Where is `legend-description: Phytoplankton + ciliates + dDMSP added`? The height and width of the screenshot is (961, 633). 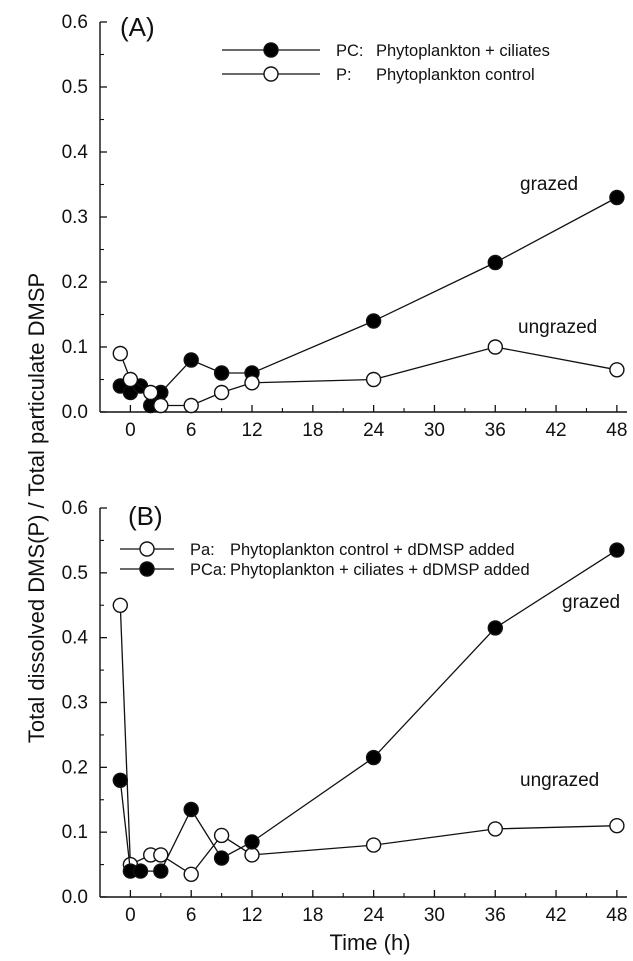 legend-description: Phytoplankton + ciliates + dDMSP added is located at coordinates (380, 570).